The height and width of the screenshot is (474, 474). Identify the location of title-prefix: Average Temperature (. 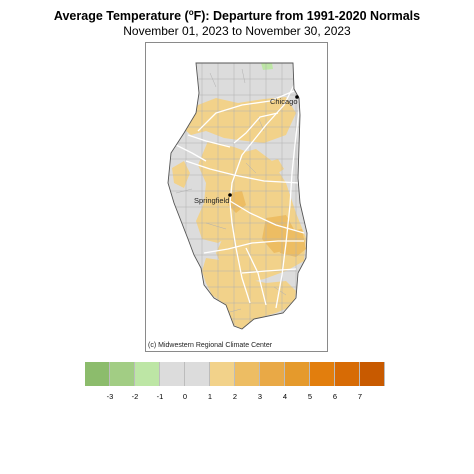
(121, 16).